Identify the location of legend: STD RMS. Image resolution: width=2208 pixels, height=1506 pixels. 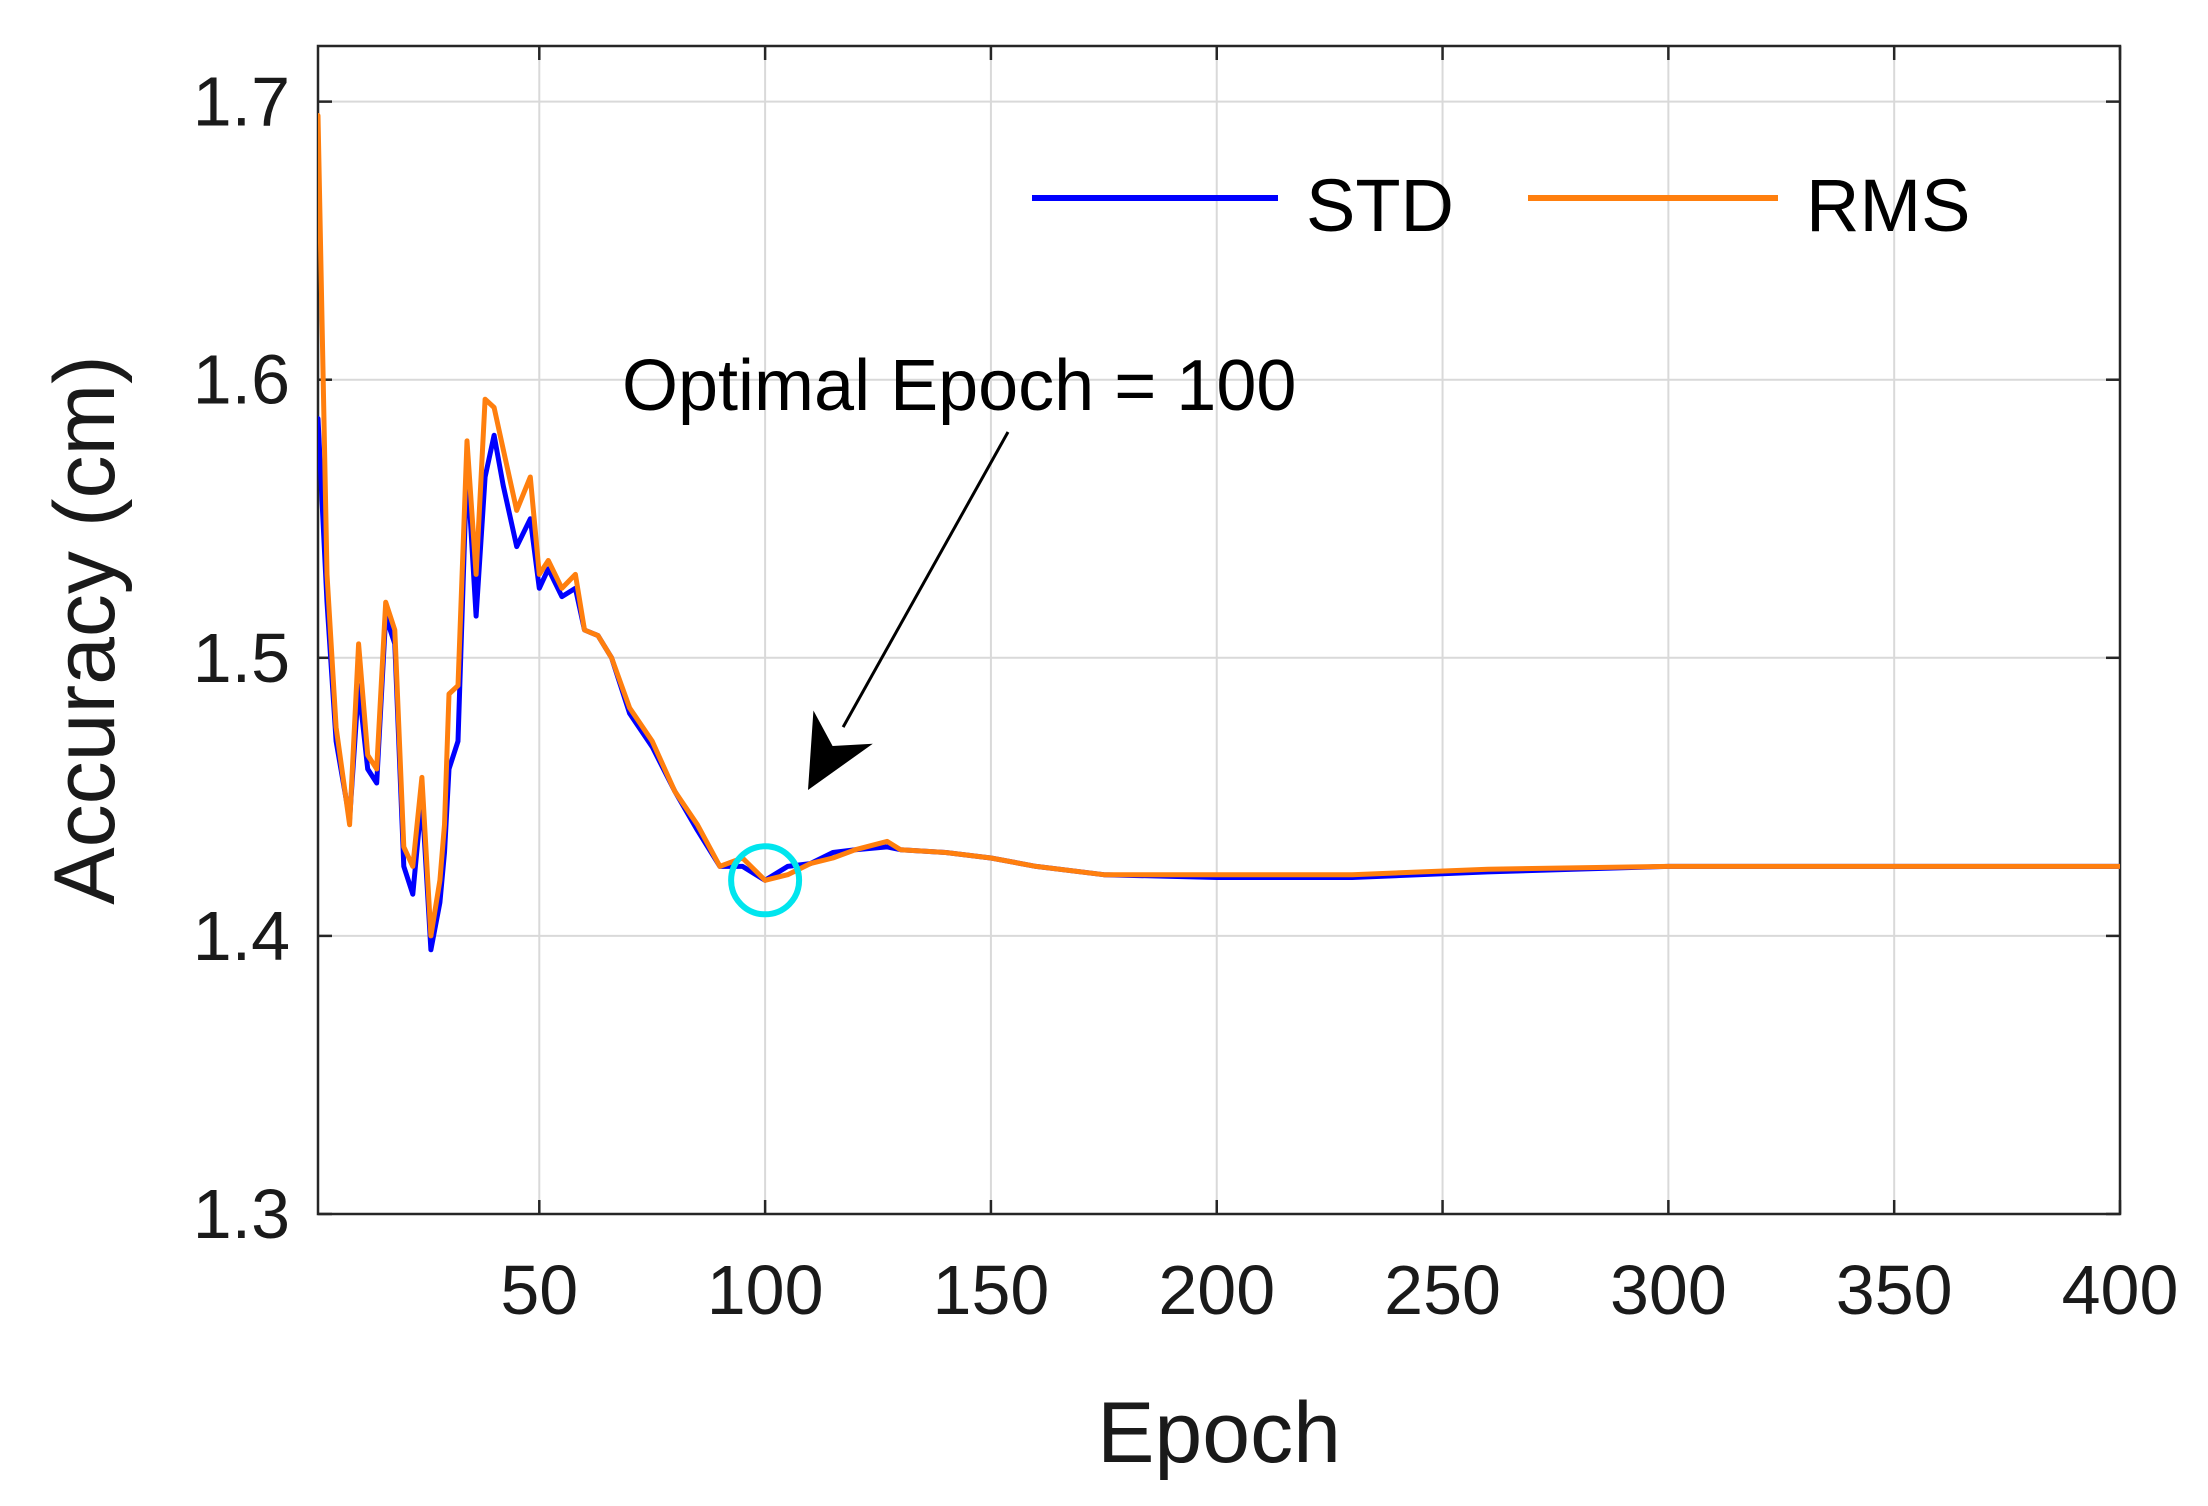
(1501, 205).